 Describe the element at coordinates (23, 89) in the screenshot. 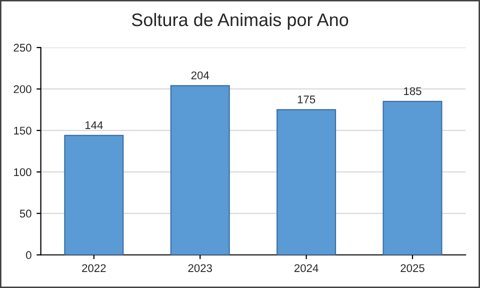

I see `y-tick-label: 200` at that location.